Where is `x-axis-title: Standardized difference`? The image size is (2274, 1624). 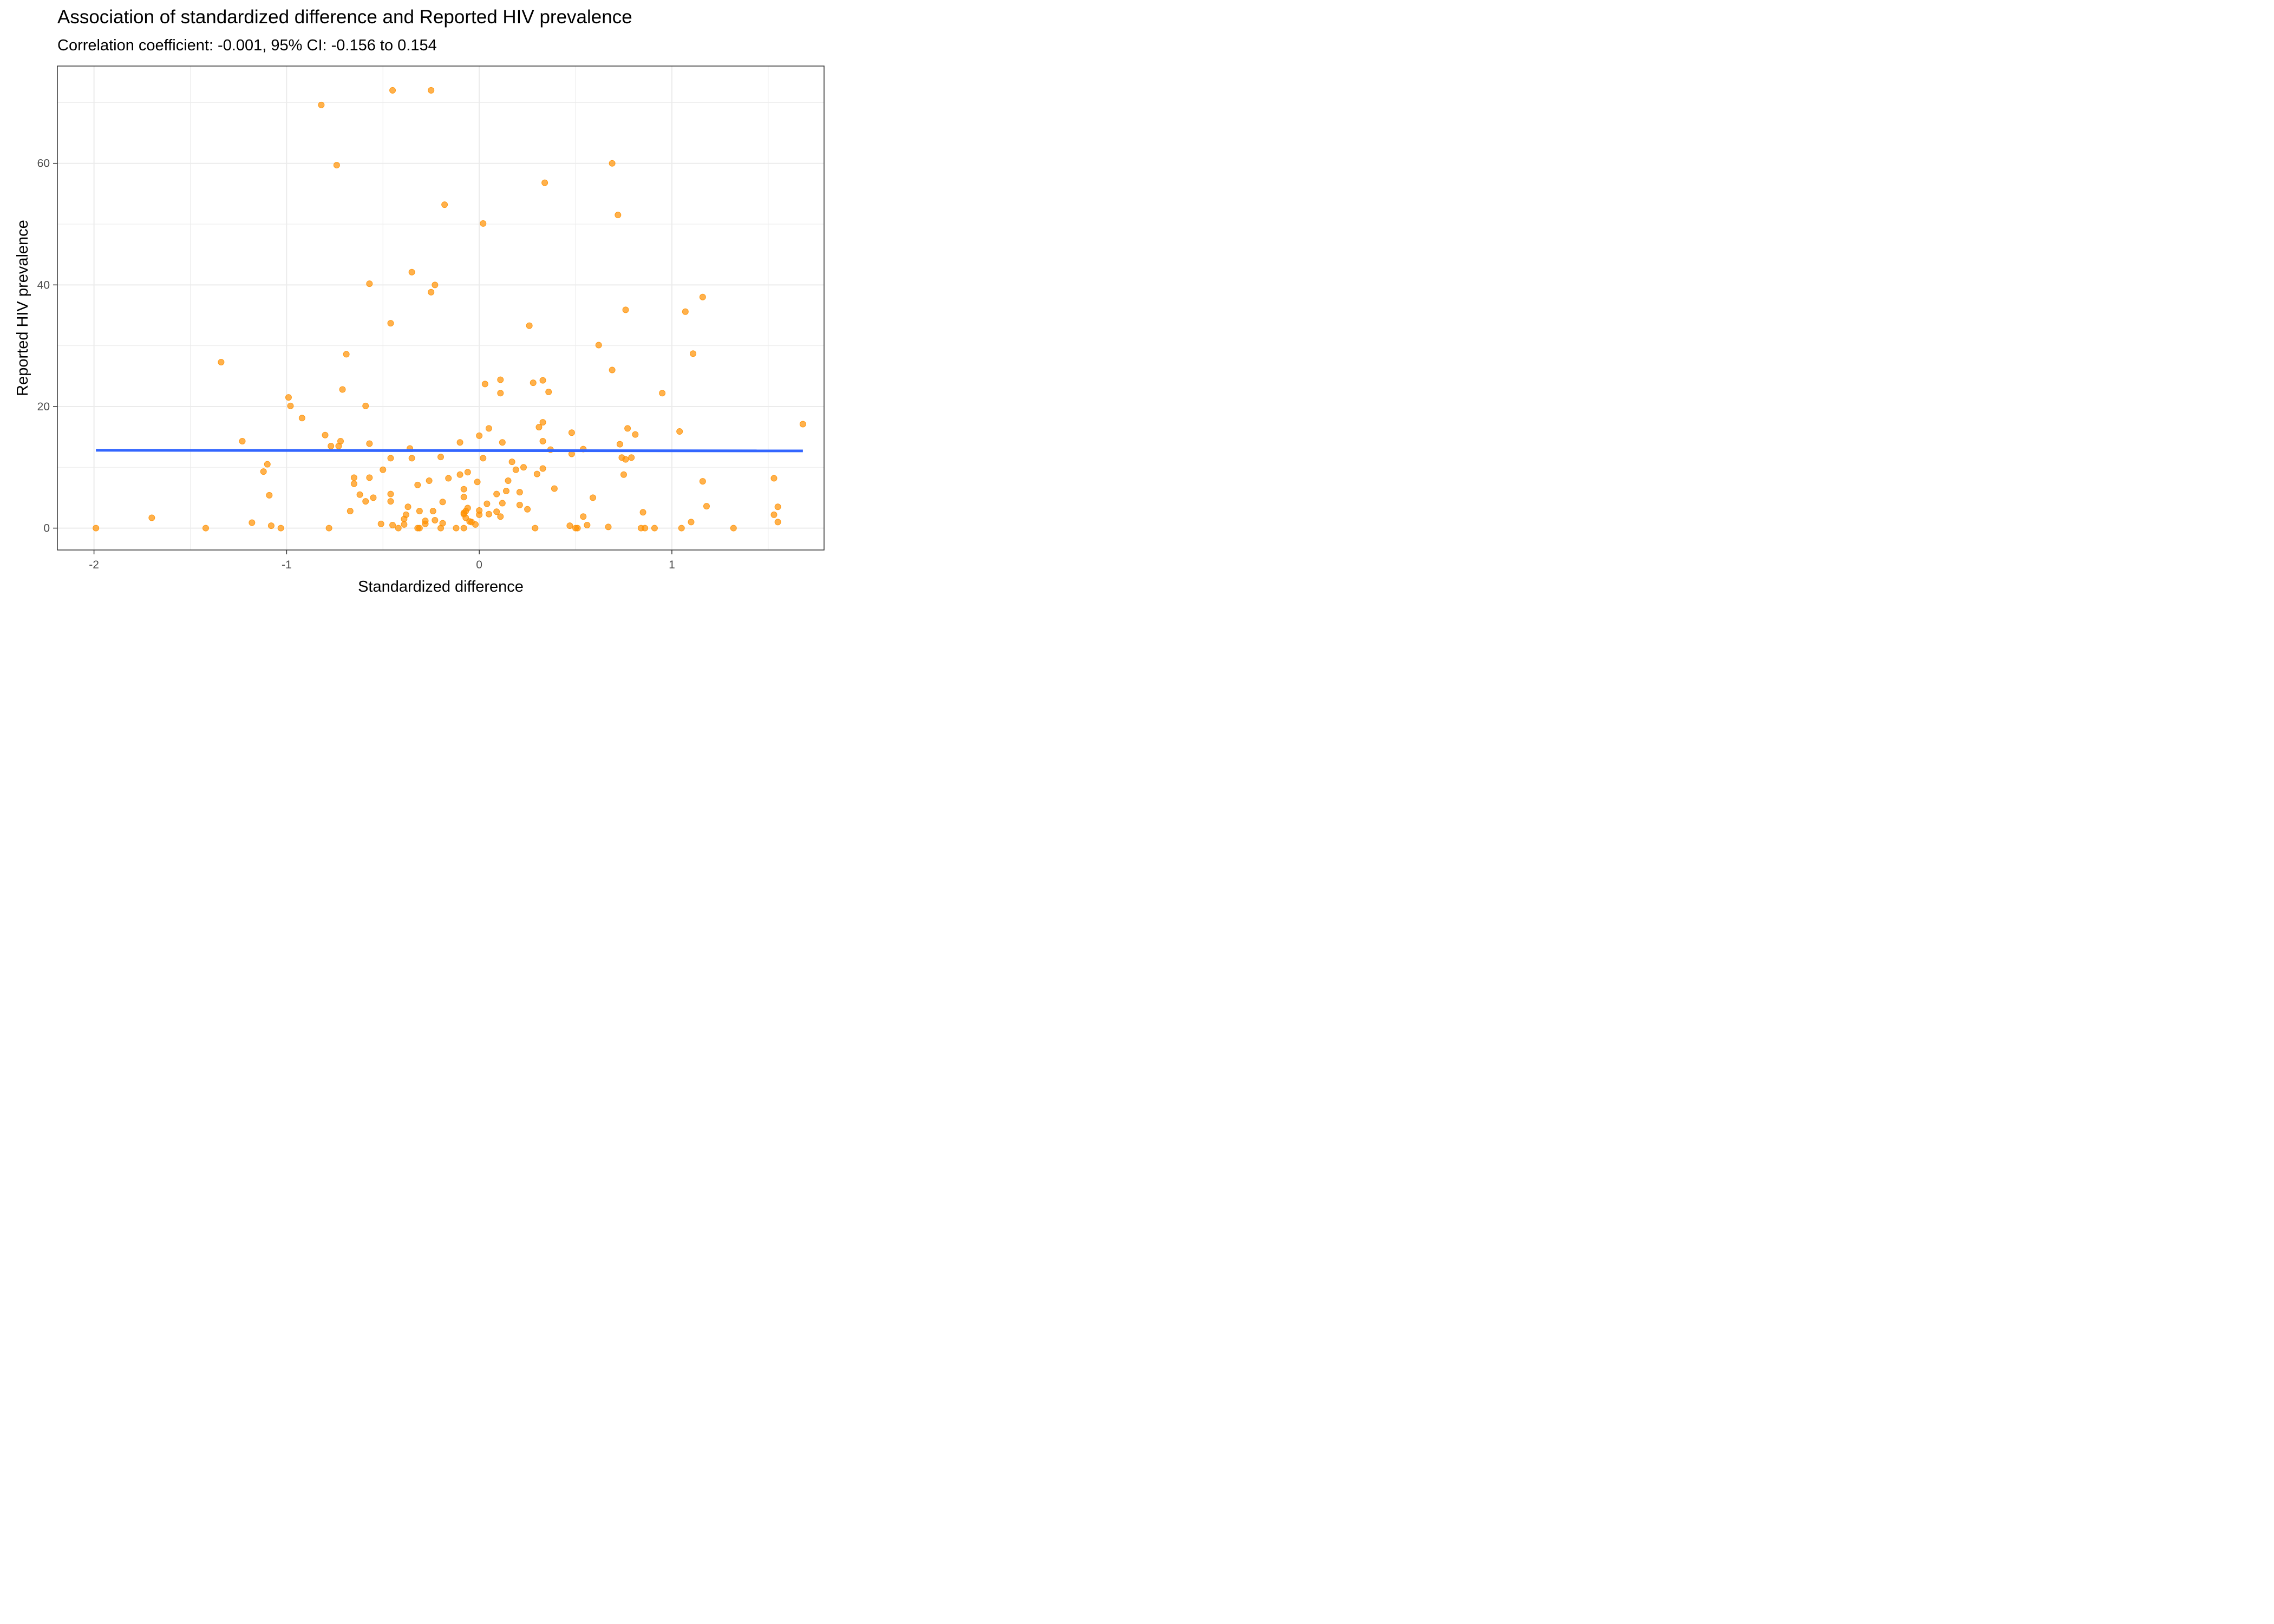
x-axis-title: Standardized difference is located at coordinates (441, 587).